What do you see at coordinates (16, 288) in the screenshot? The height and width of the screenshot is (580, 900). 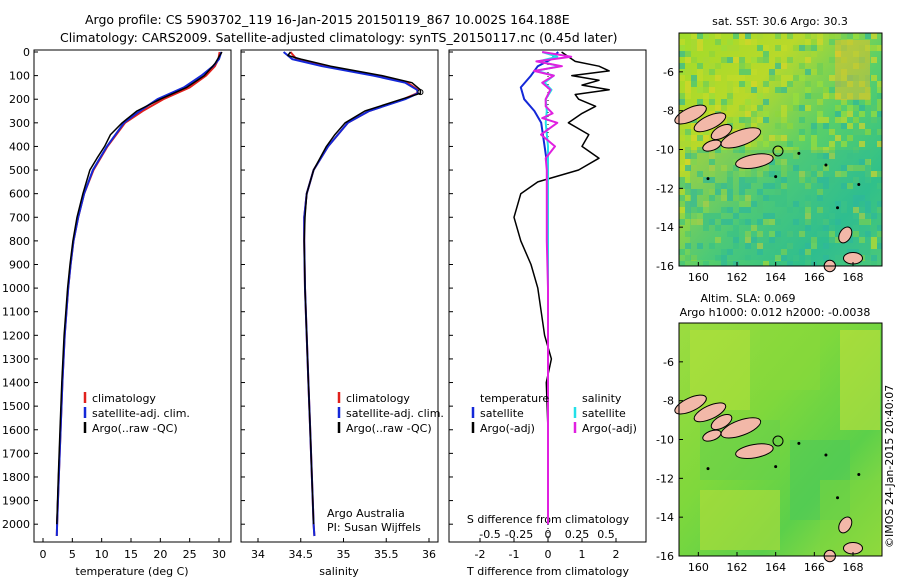 I see `depth-tick-label: 1000` at bounding box center [16, 288].